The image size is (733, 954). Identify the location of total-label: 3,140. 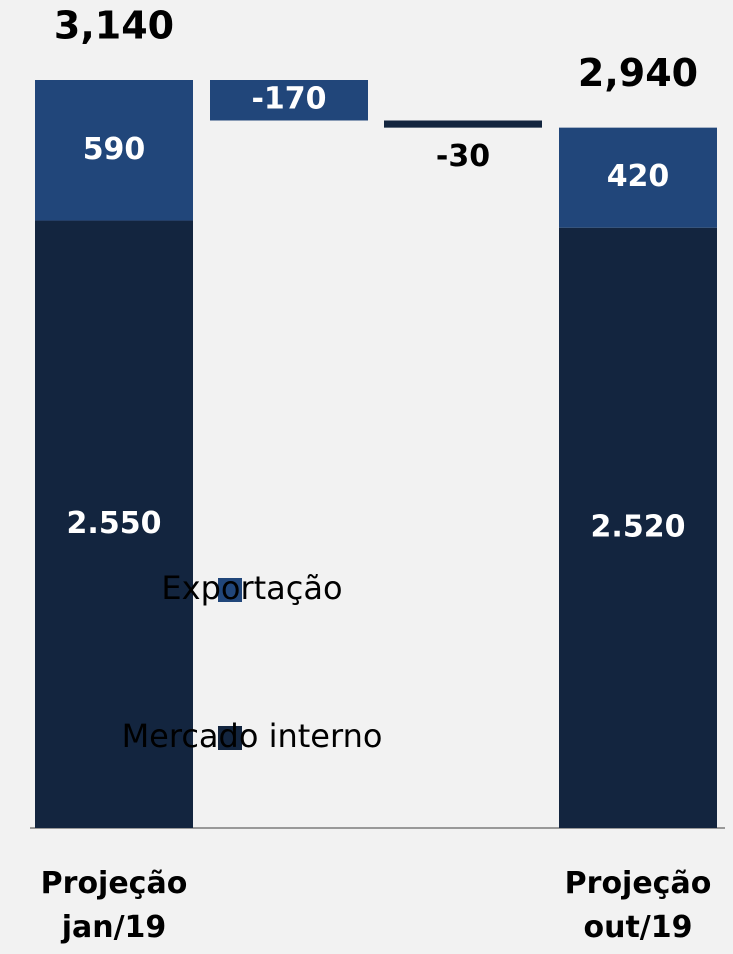
(114, 26).